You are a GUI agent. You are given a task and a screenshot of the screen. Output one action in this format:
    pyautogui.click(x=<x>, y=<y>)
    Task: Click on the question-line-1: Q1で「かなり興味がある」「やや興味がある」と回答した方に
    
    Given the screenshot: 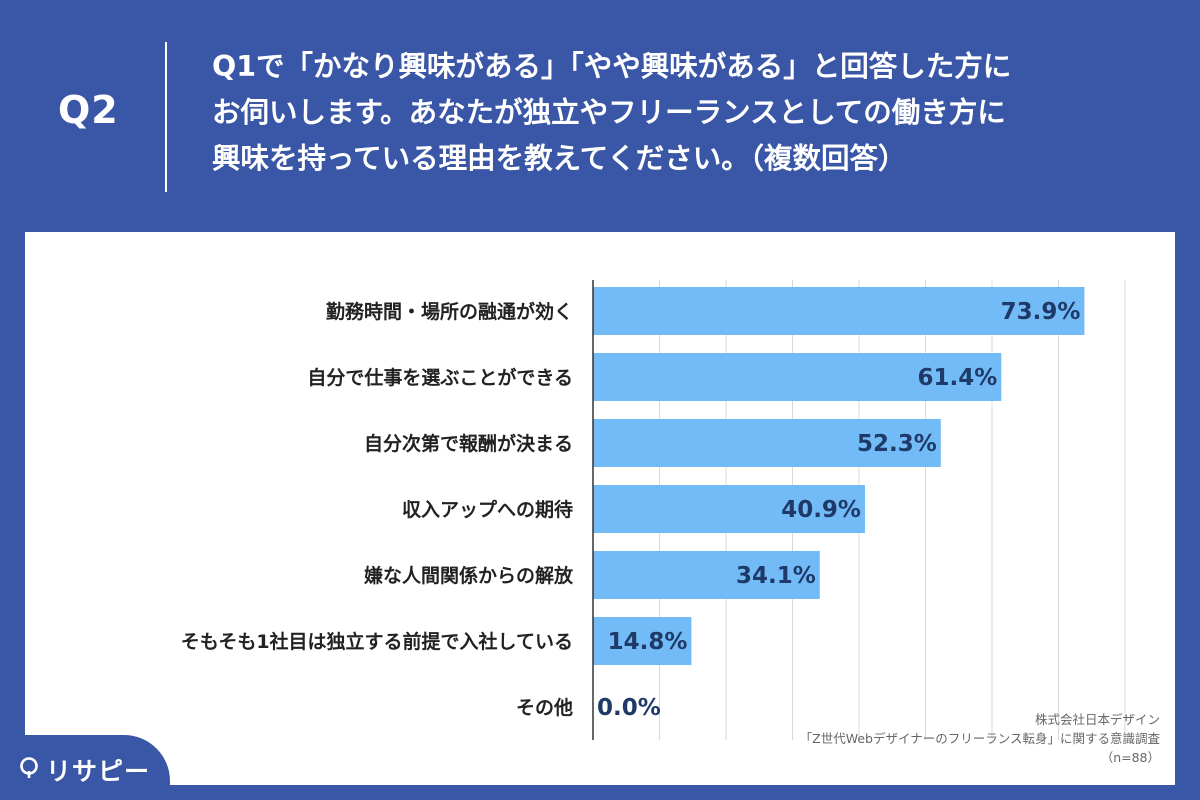 What is the action you would take?
    pyautogui.click(x=692, y=67)
    